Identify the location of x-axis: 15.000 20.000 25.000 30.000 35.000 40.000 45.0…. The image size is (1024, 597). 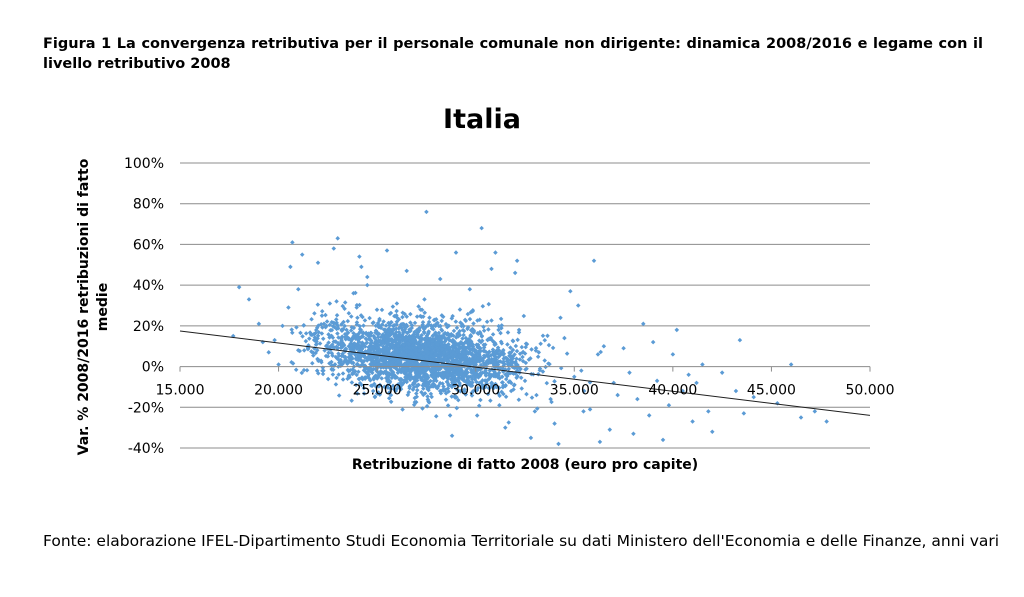
(525, 391).